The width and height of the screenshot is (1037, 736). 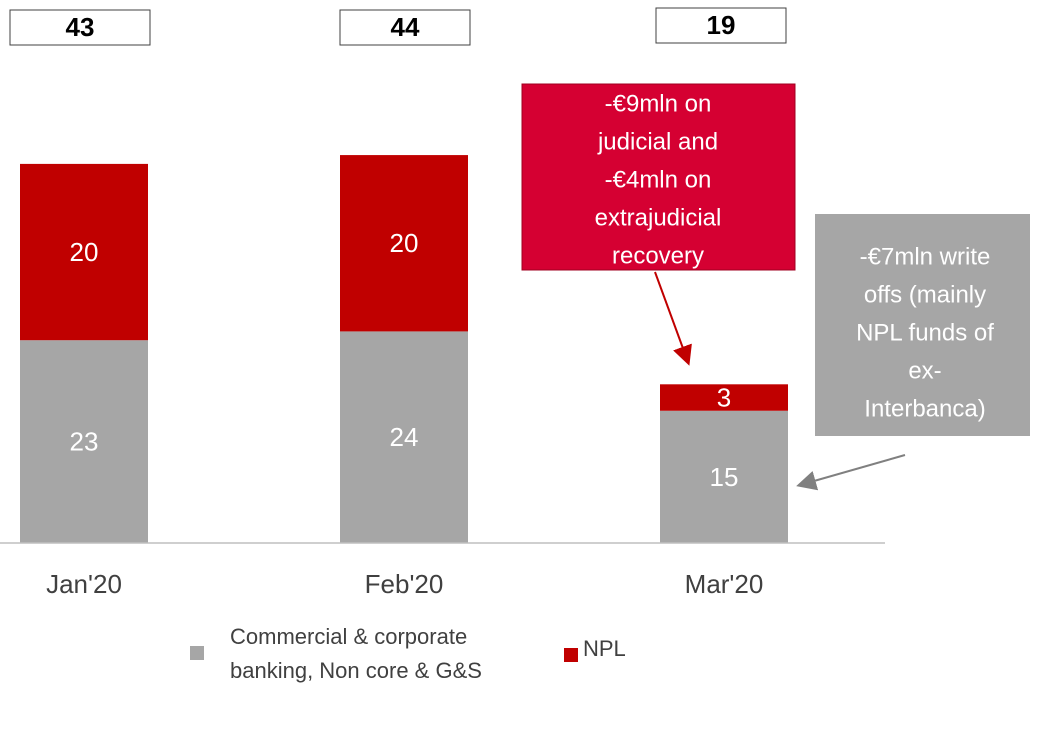 What do you see at coordinates (924, 370) in the screenshot?
I see `annotation-text: ex-` at bounding box center [924, 370].